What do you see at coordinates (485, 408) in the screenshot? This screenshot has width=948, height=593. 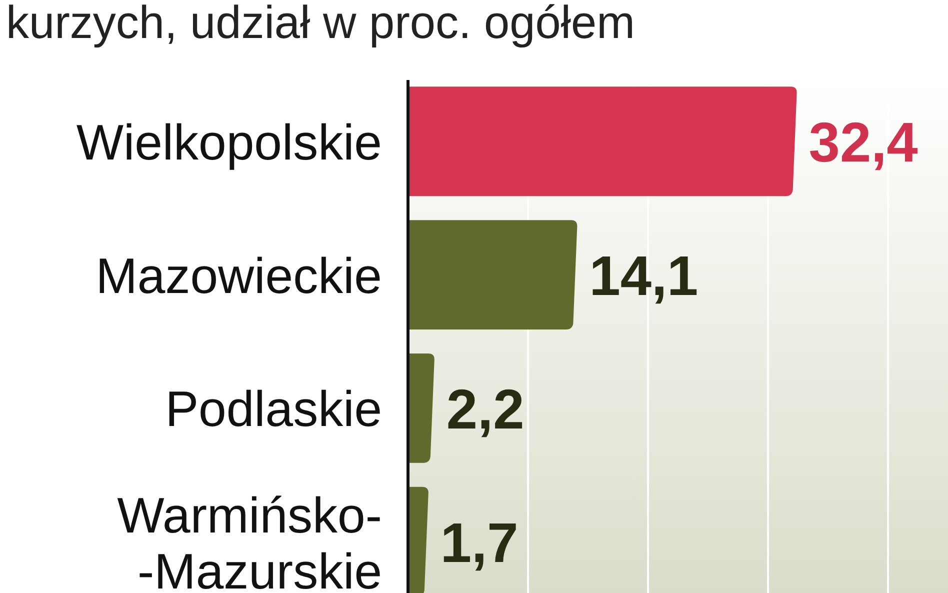 I see `data-label: 2,2` at bounding box center [485, 408].